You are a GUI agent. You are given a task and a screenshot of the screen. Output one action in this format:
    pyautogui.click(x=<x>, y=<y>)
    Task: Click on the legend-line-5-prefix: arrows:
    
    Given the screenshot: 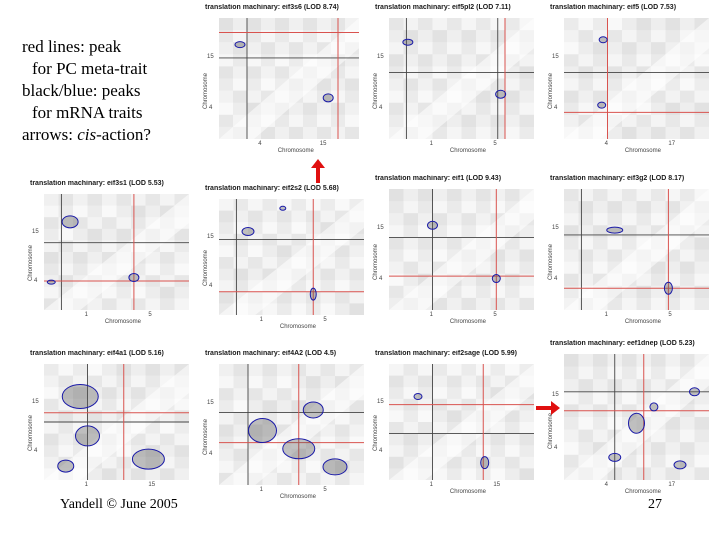 What is the action you would take?
    pyautogui.click(x=50, y=134)
    